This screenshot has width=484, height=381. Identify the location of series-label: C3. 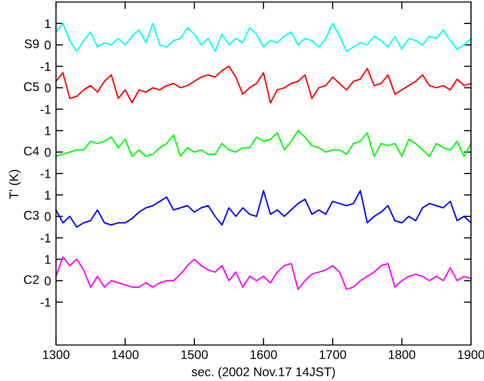
(31, 215).